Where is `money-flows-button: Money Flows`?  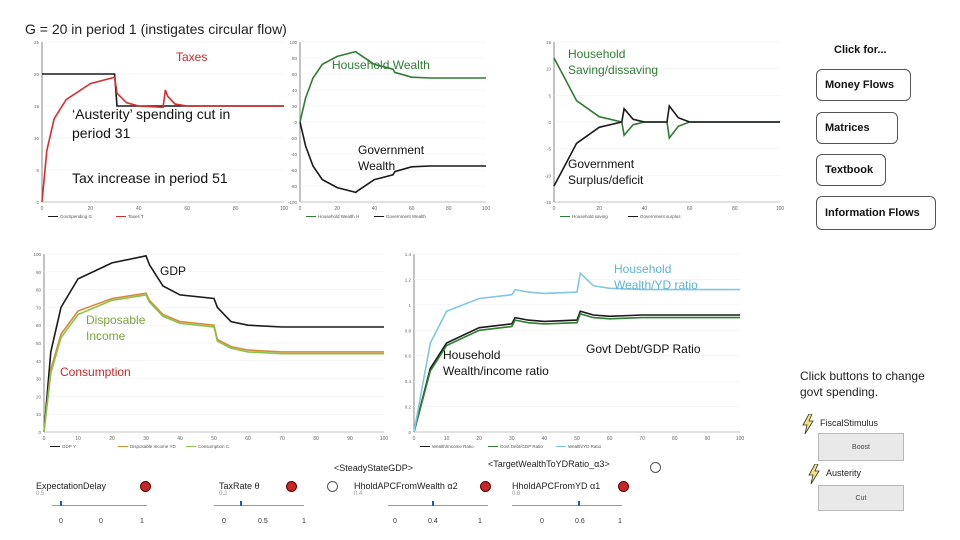 money-flows-button: Money Flows is located at coordinates (863, 85).